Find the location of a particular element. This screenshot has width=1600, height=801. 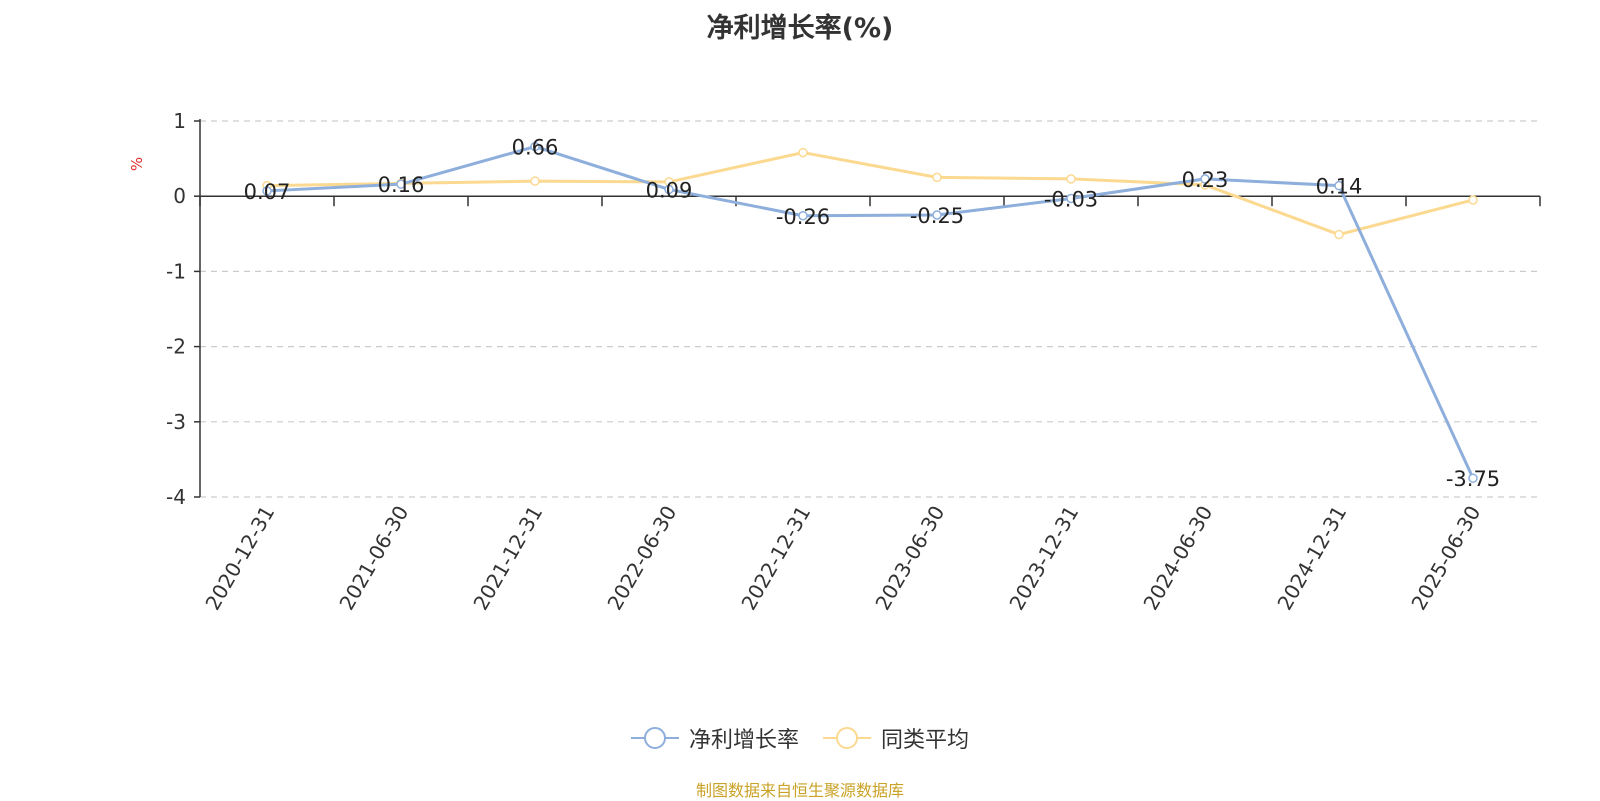

x-tick-label-0: 2020-12-31 is located at coordinates (239, 558).